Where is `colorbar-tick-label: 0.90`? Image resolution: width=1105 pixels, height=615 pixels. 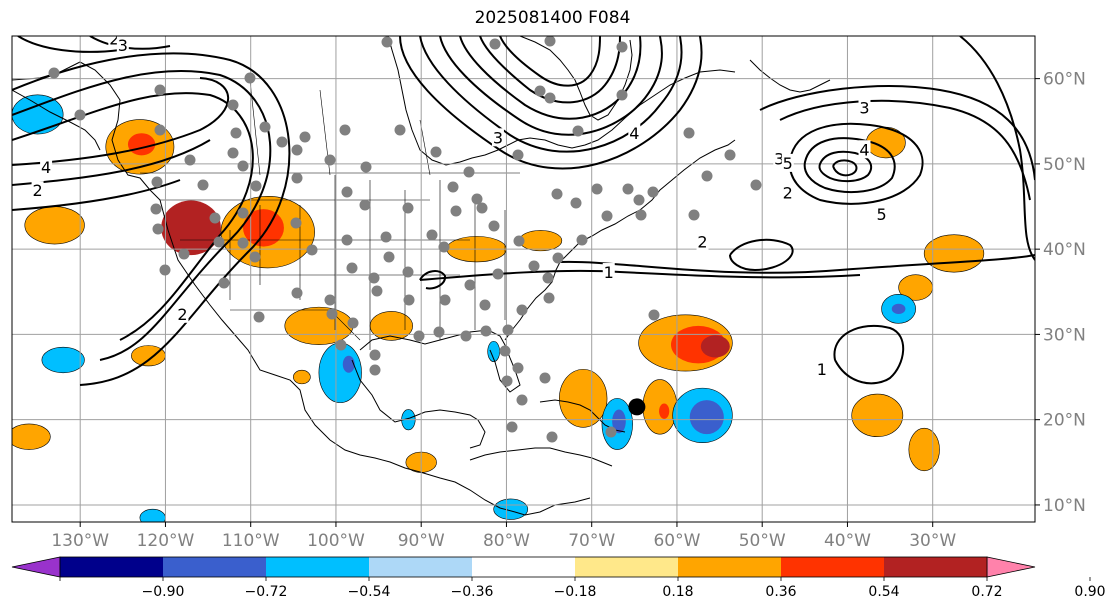
colorbar-tick-label: 0.90 is located at coordinates (1089, 592).